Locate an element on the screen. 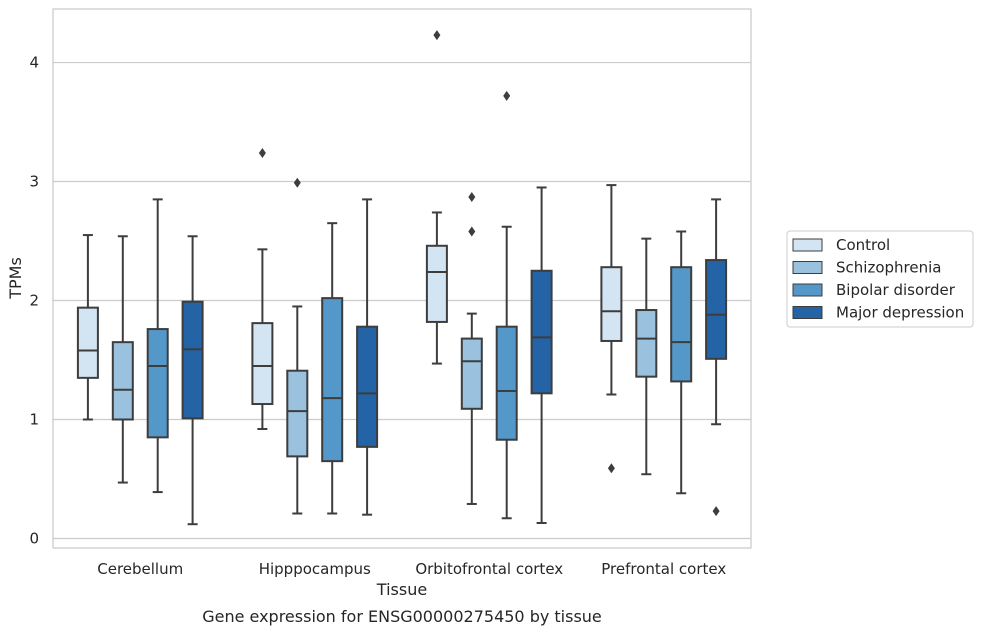 Image resolution: width=983 pixels, height=634 pixels. box-hipppocampus-schizophrenia is located at coordinates (297, 346).